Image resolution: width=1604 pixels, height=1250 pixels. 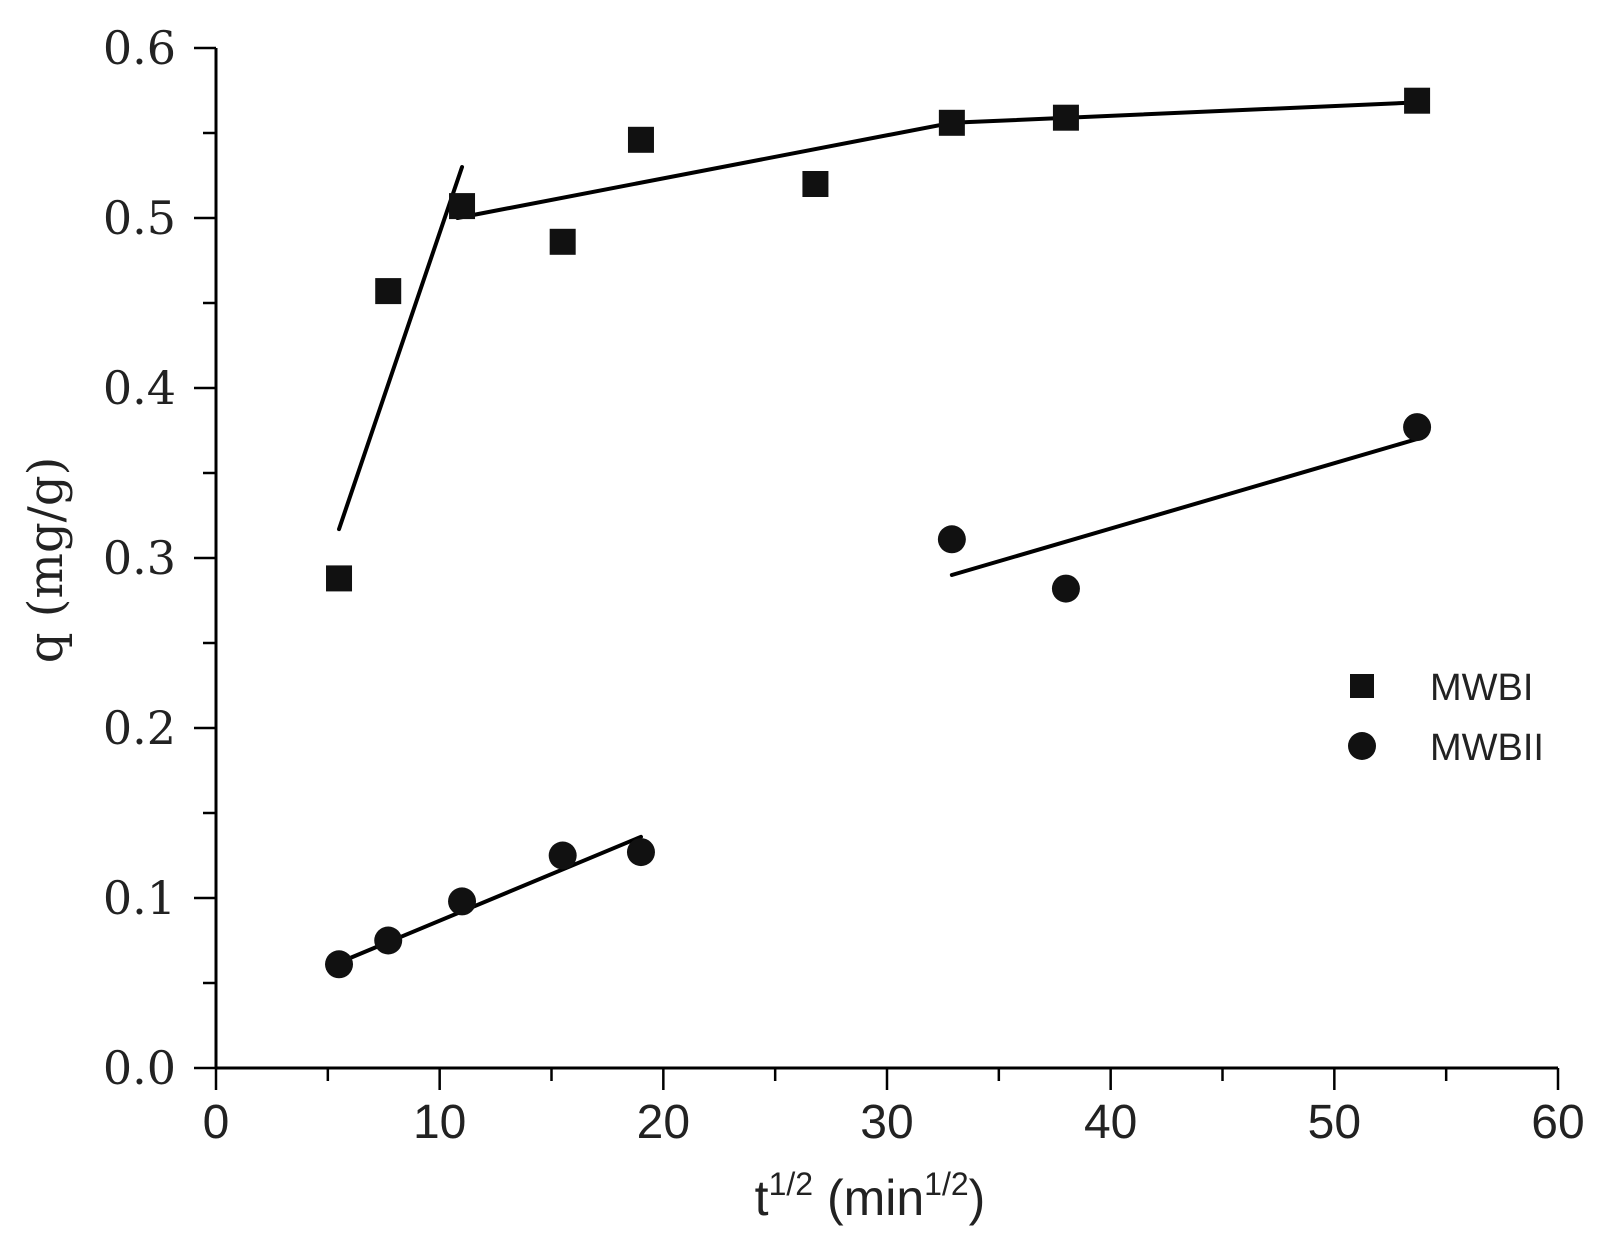 What do you see at coordinates (791, 1184) in the screenshot?
I see `x-axis-title-sup: 1/2` at bounding box center [791, 1184].